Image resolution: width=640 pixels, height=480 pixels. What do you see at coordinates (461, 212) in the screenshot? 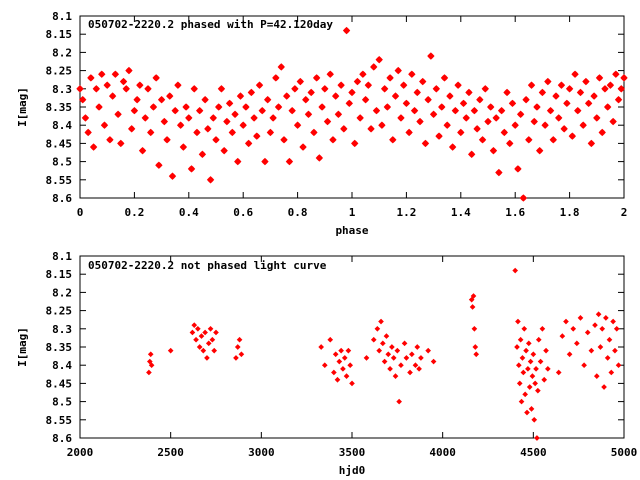
I see `phased-x-tick-label: 1.4` at bounding box center [461, 212].